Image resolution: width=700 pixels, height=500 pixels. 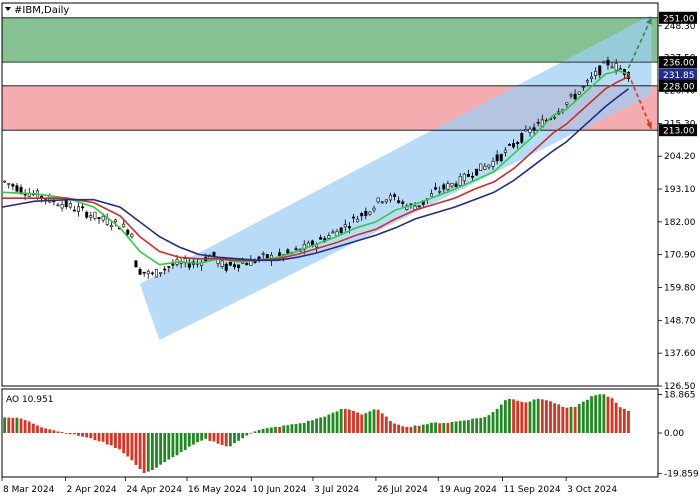 What do you see at coordinates (640, 101) in the screenshot?
I see `forecast-arrow-down` at bounding box center [640, 101].